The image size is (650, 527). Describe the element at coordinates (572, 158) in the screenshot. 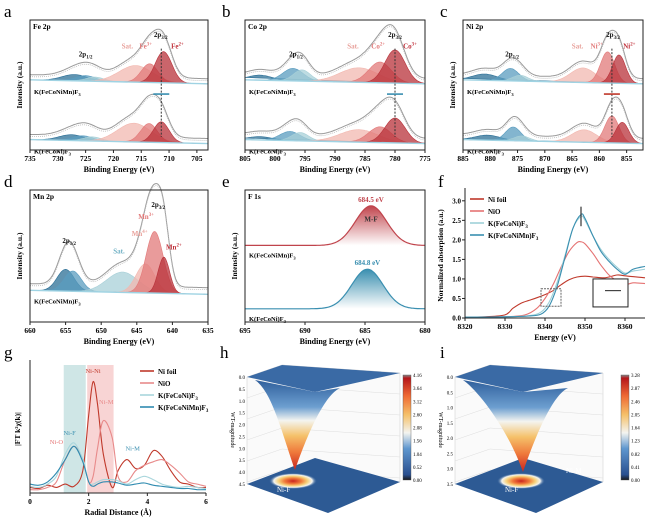

I see `x-tick-label: 865` at that location.